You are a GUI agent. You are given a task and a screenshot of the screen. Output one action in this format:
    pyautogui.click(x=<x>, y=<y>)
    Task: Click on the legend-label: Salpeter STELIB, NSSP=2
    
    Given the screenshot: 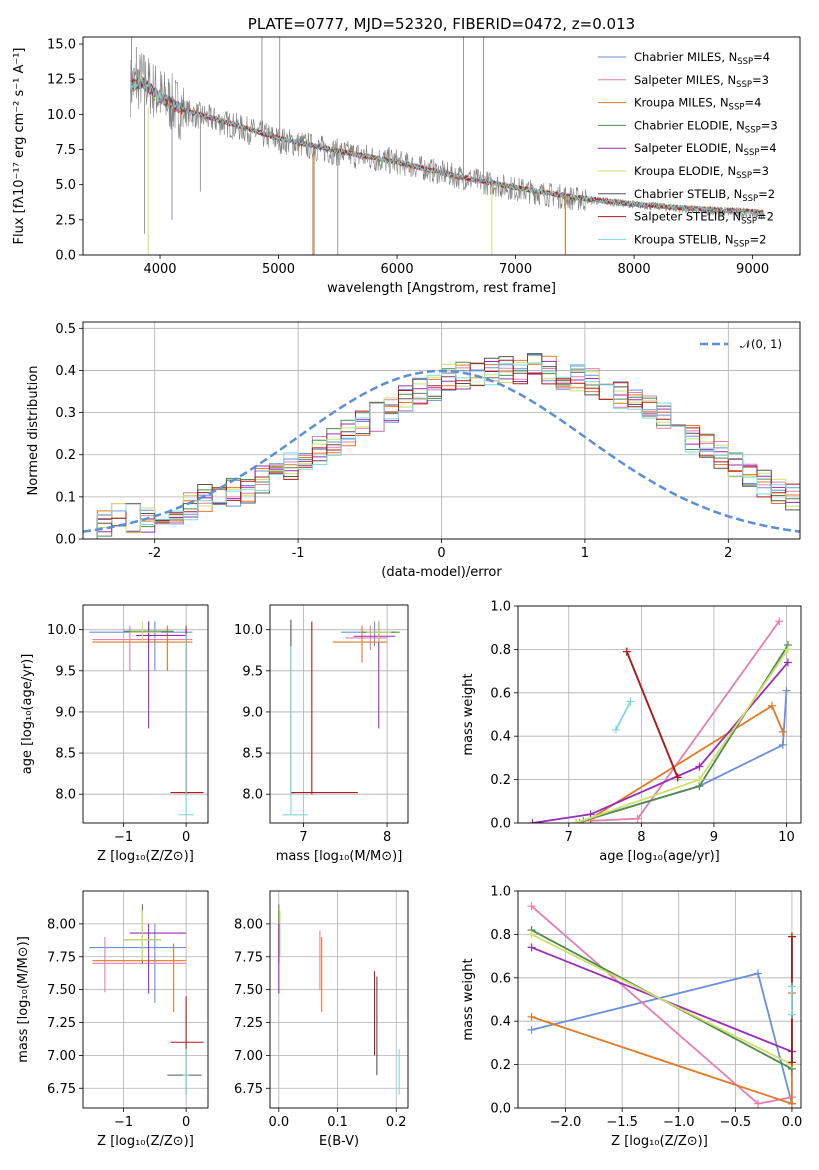 What is the action you would take?
    pyautogui.click(x=704, y=218)
    